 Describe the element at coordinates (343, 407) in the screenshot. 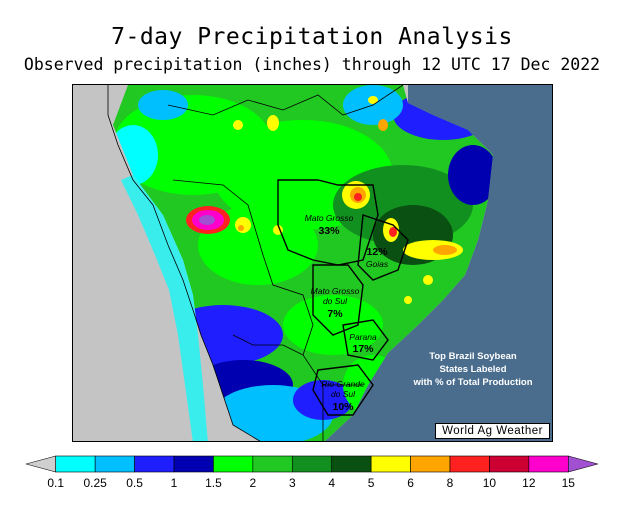

I see `state-pct-rs: 10%` at that location.